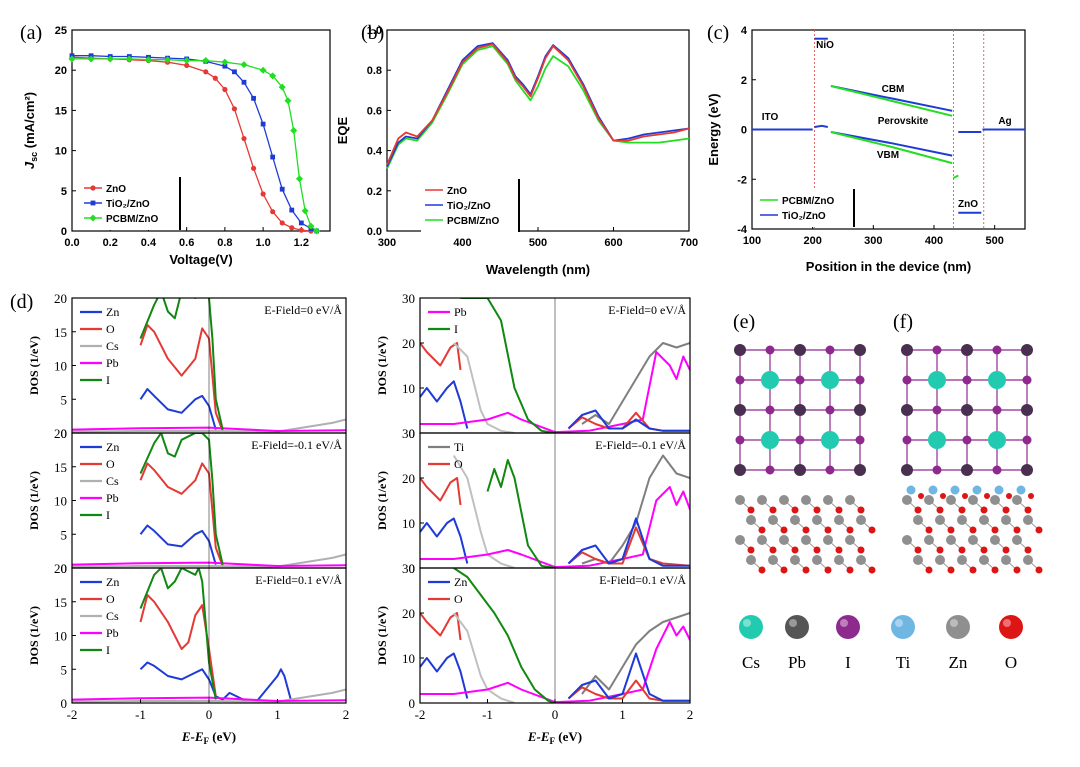  Describe the element at coordinates (804, 216) in the screenshot. I see `legend-entry: TiO₂/ZnO` at that location.